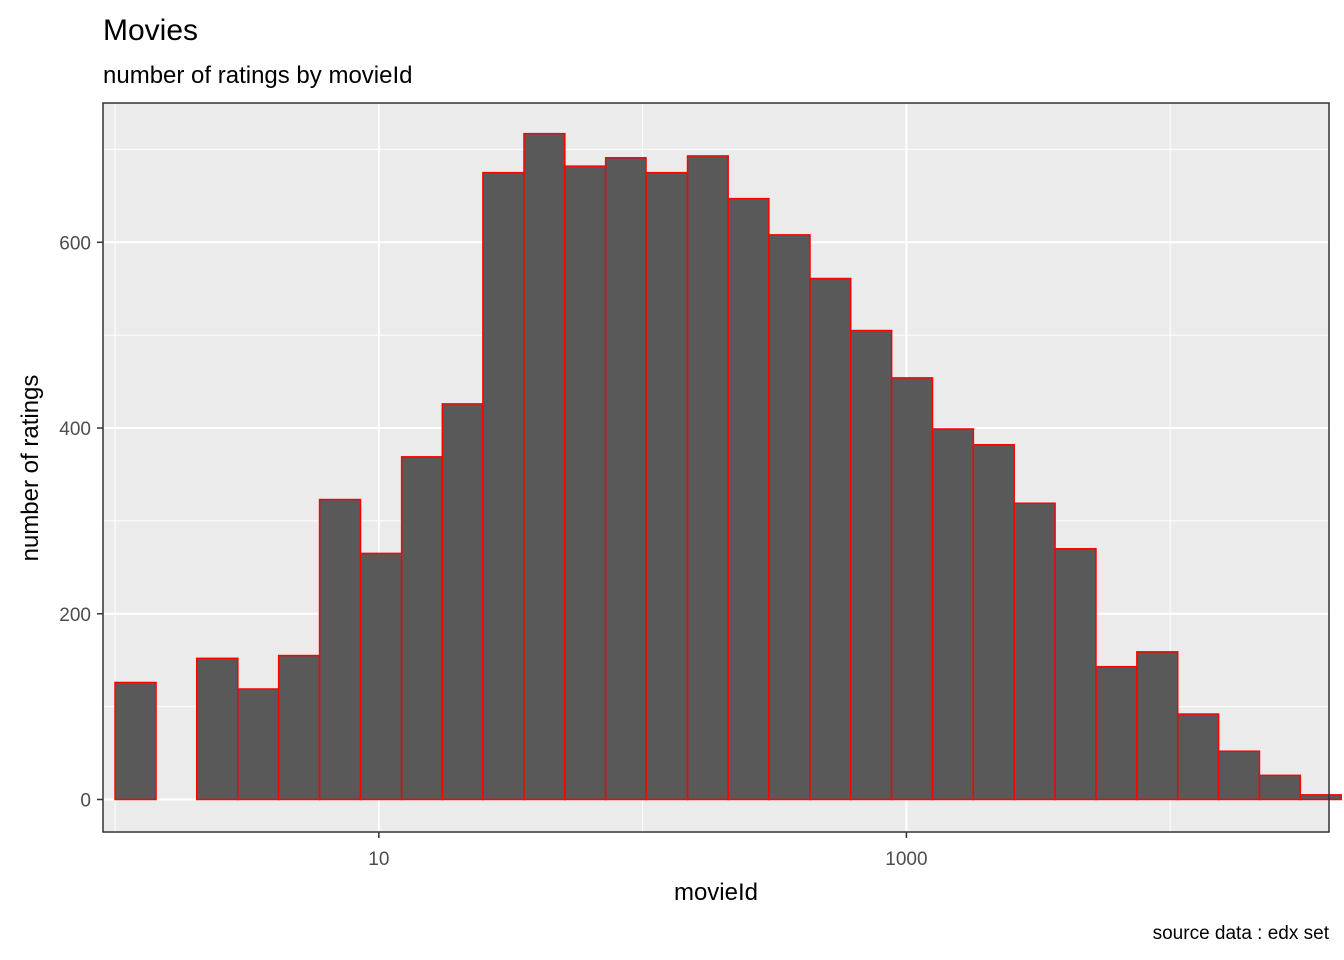 Image resolution: width=1344 pixels, height=960 pixels. What do you see at coordinates (378, 859) in the screenshot?
I see `x-tick-label: 10` at bounding box center [378, 859].